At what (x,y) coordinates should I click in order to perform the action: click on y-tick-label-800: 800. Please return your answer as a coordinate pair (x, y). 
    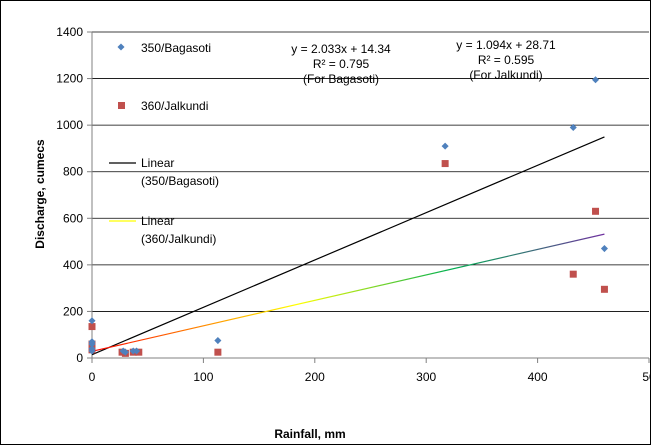
    Looking at the image, I should click on (73, 172).